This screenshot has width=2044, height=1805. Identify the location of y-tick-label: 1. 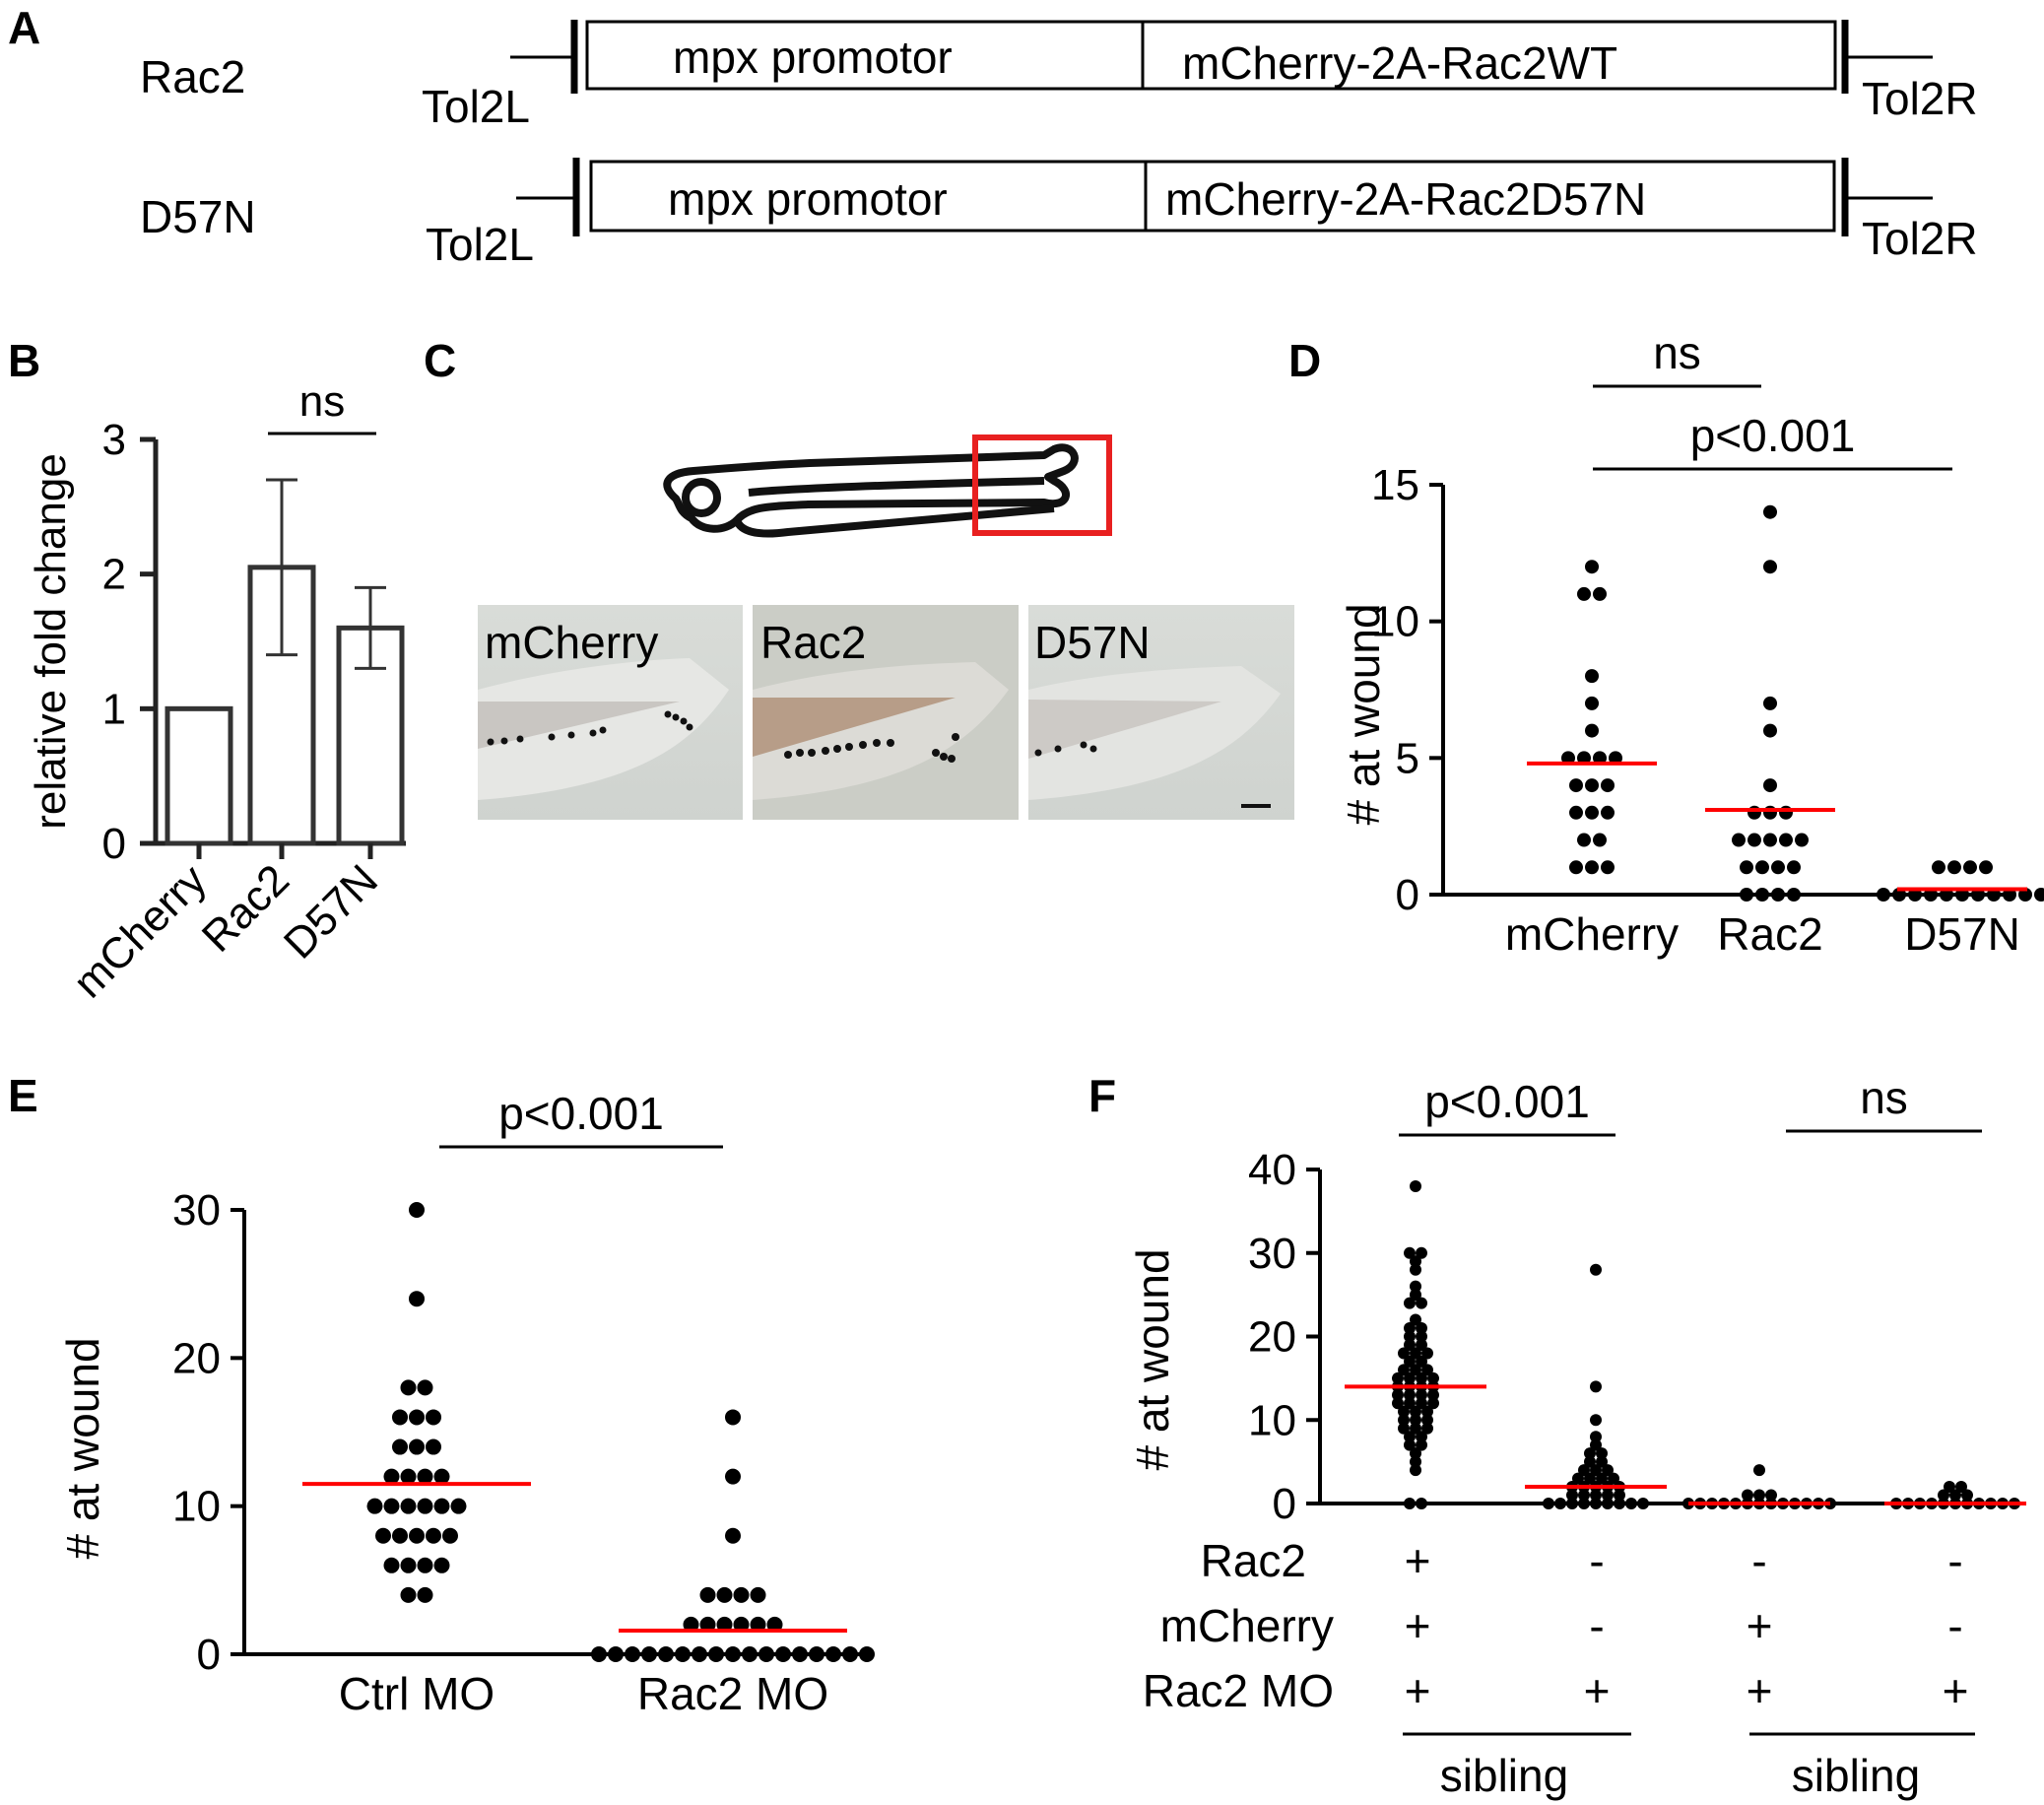
(114, 709).